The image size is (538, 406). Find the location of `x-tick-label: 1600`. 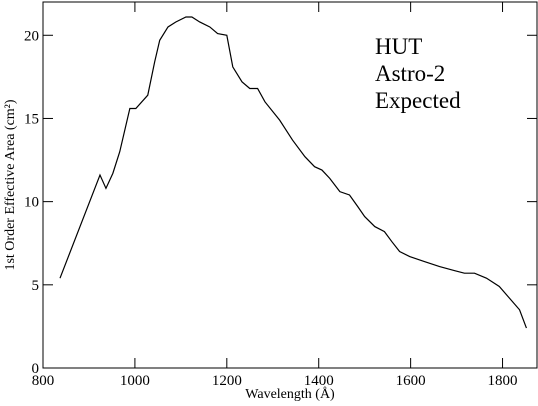

x-tick-label: 1600 is located at coordinates (411, 381).